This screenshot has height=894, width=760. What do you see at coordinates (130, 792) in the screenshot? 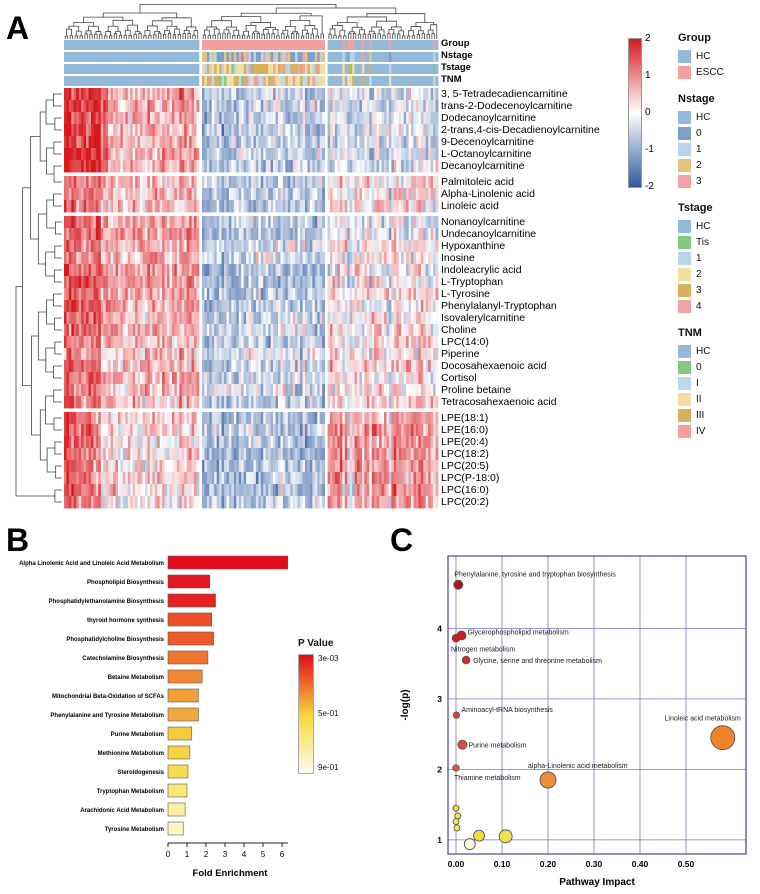
I see `bar-category-label: Tryptophan Metabolism` at bounding box center [130, 792].